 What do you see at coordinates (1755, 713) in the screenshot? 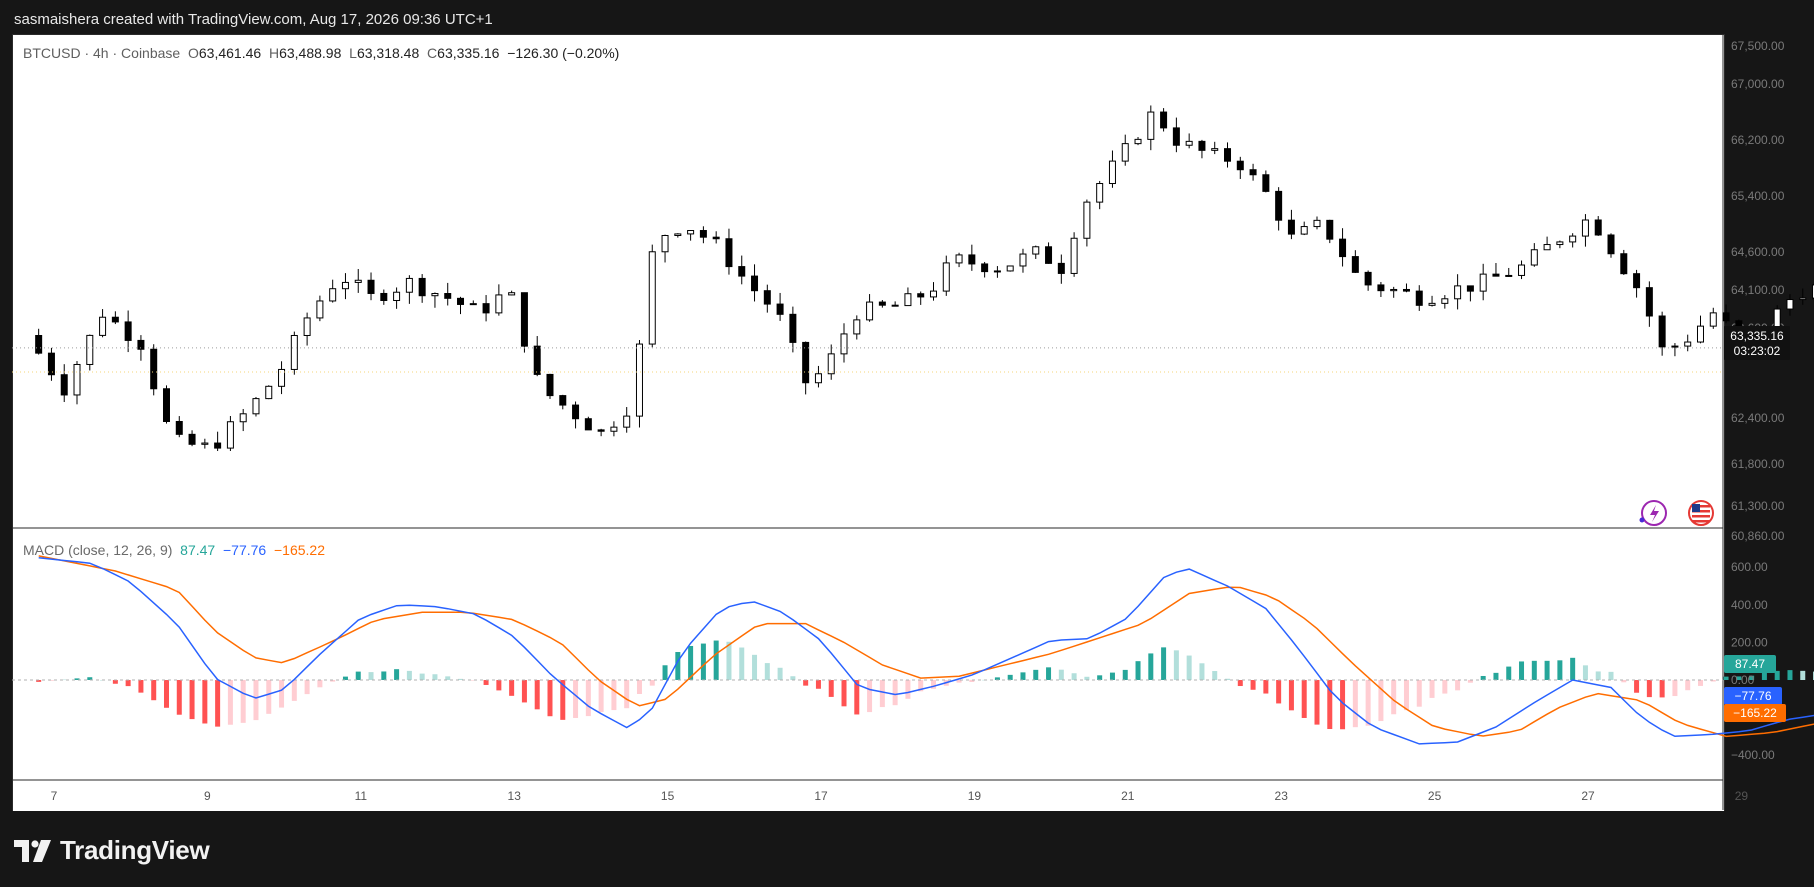
I see `signal-badge: −165.22` at bounding box center [1755, 713].